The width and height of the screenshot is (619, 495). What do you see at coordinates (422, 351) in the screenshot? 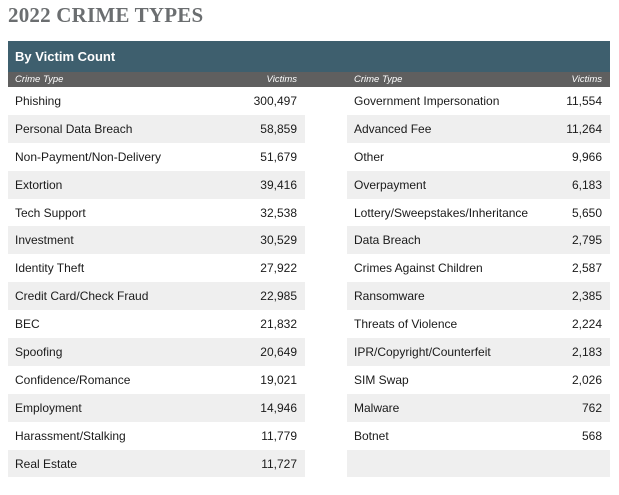
I see `crime-type-cell: IPR/Copyright/Counterfeit` at bounding box center [422, 351].